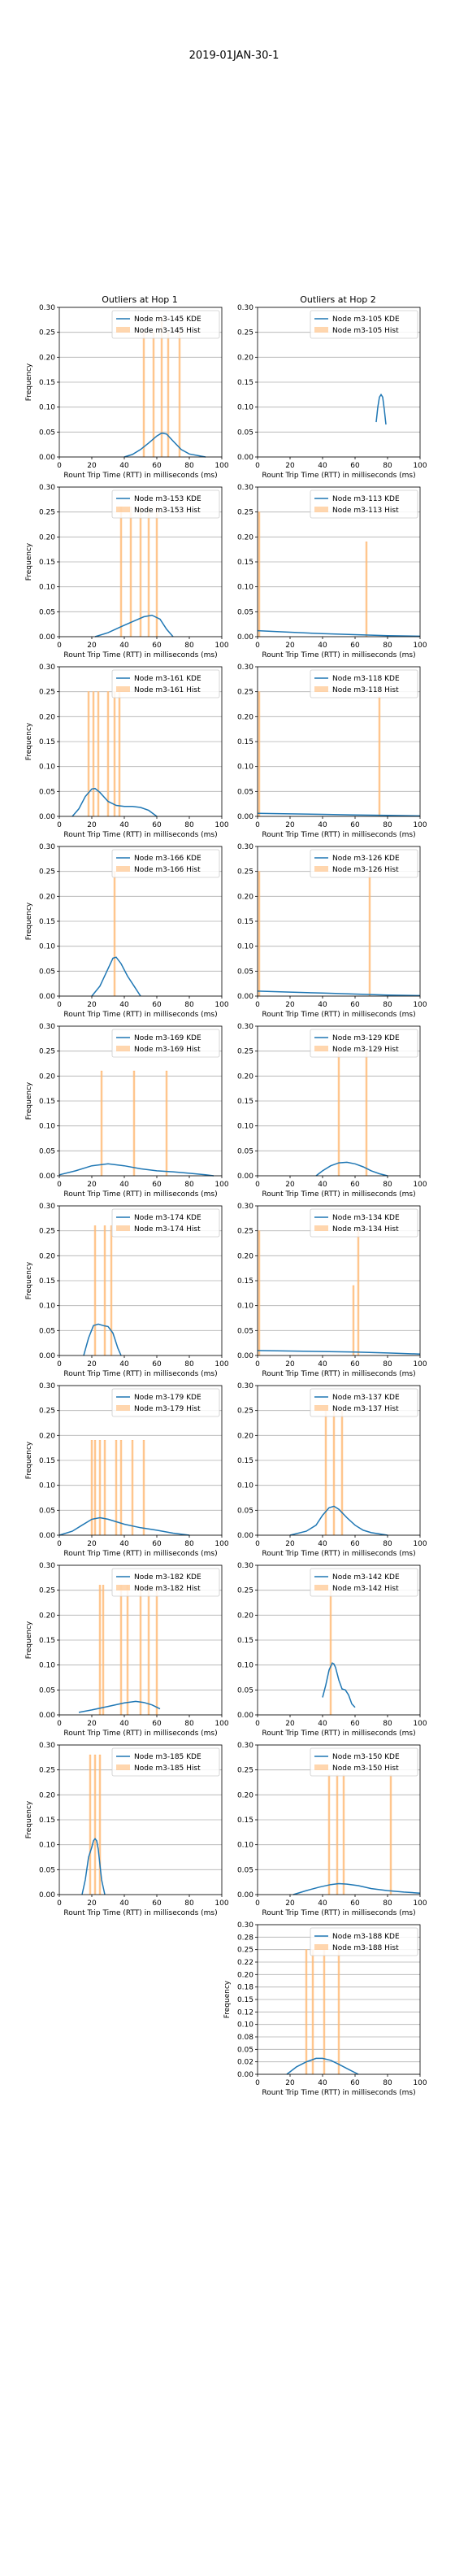 This screenshot has height=2576, width=468. Describe the element at coordinates (365, 1589) in the screenshot. I see `legend-hist-label: Node m3-142 Hist` at that location.